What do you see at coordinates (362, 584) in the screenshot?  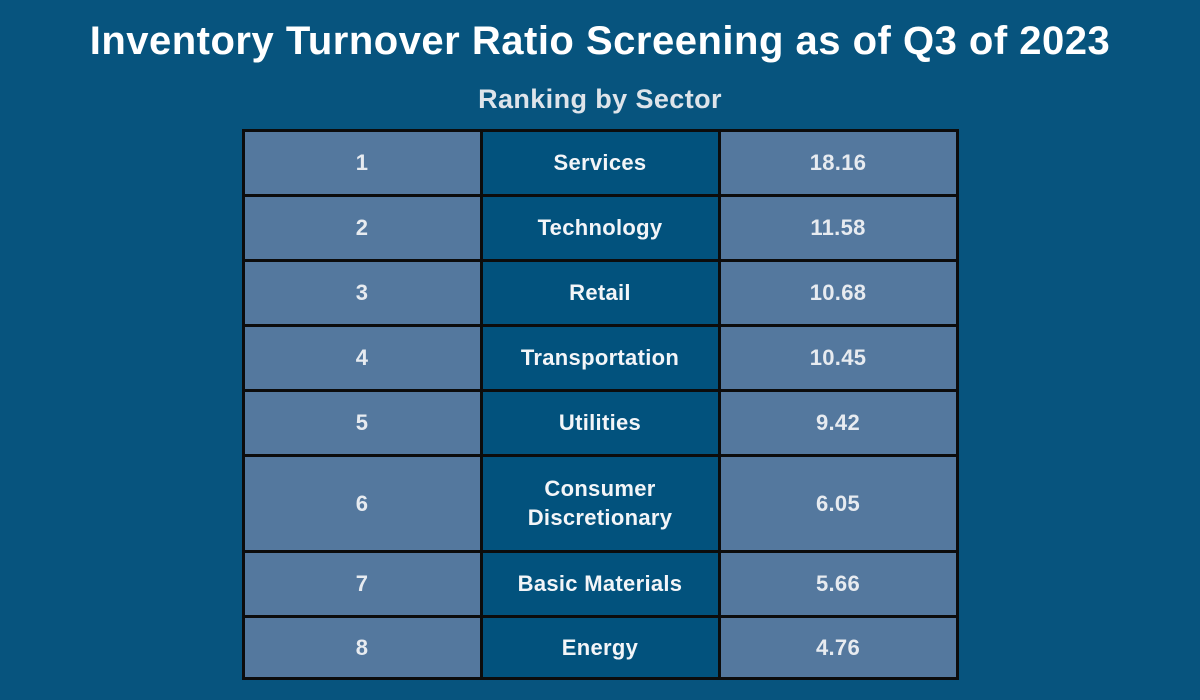 I see `rank-cell: 7` at bounding box center [362, 584].